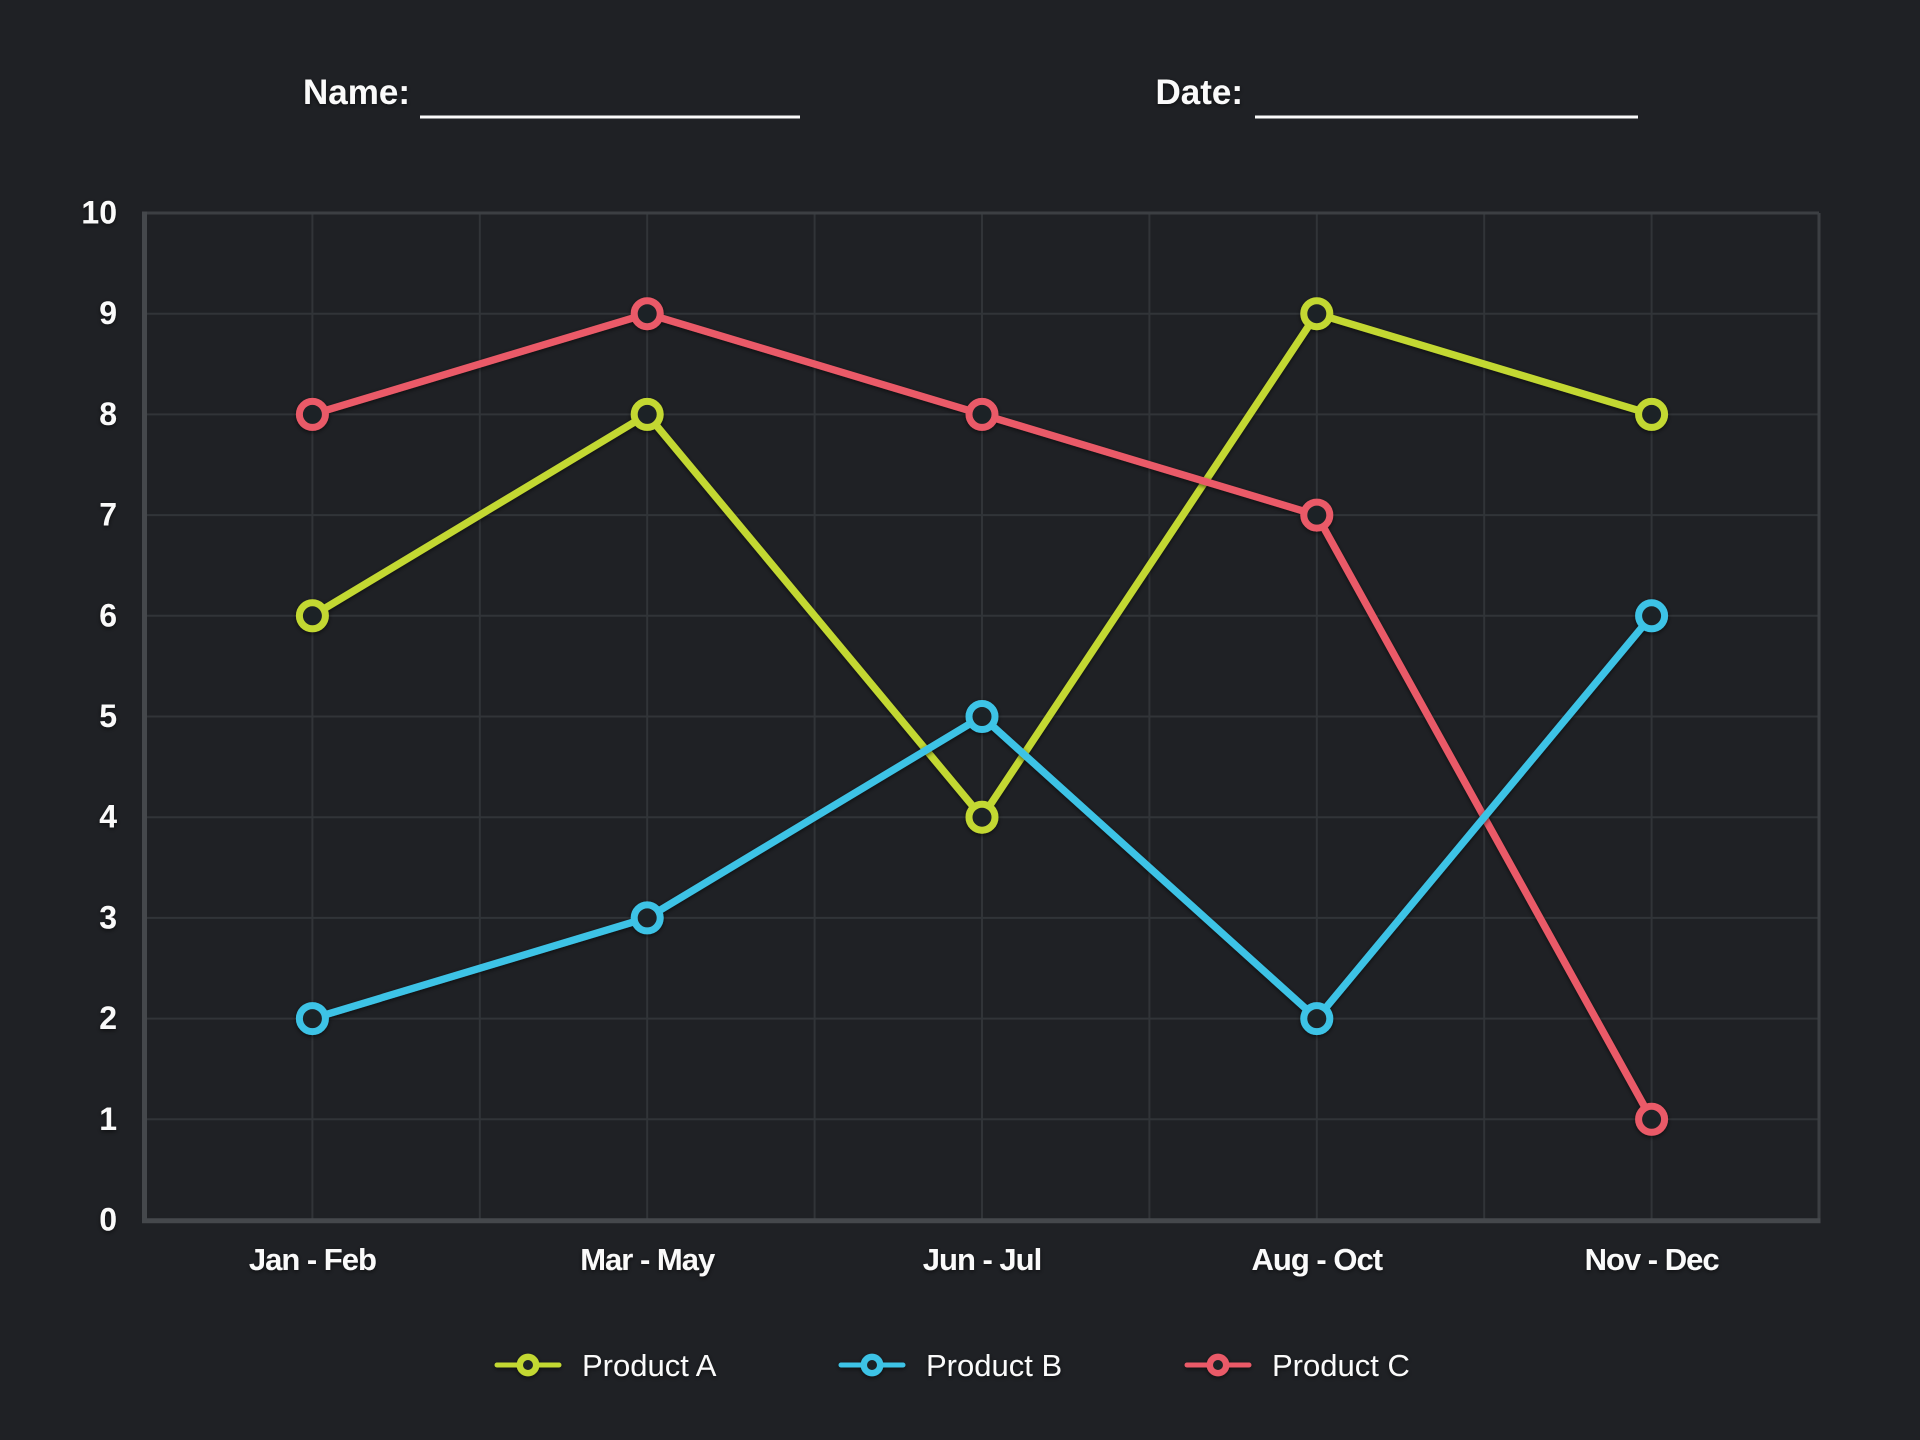 The height and width of the screenshot is (1440, 1920). Describe the element at coordinates (108, 615) in the screenshot. I see `svg-text: 6` at that location.